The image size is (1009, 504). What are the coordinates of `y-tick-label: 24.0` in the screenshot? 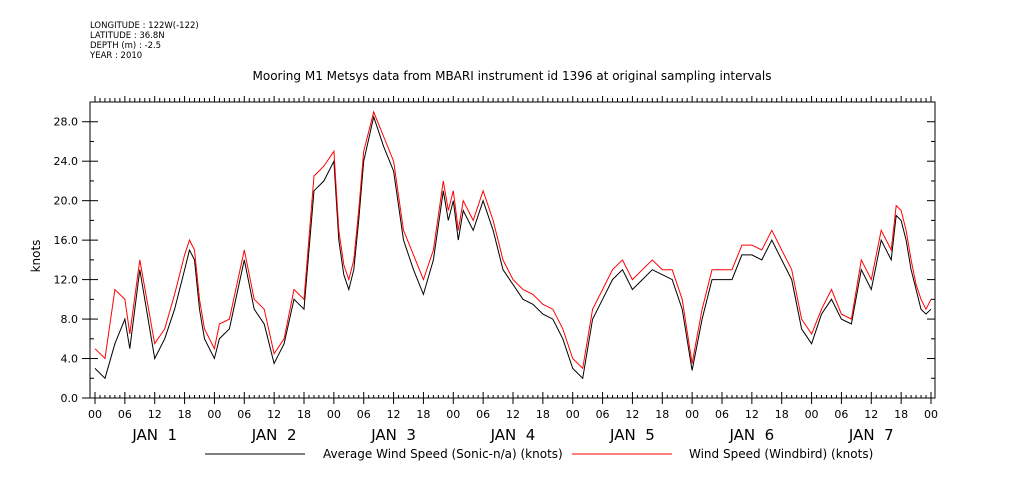 It's located at (66, 161).